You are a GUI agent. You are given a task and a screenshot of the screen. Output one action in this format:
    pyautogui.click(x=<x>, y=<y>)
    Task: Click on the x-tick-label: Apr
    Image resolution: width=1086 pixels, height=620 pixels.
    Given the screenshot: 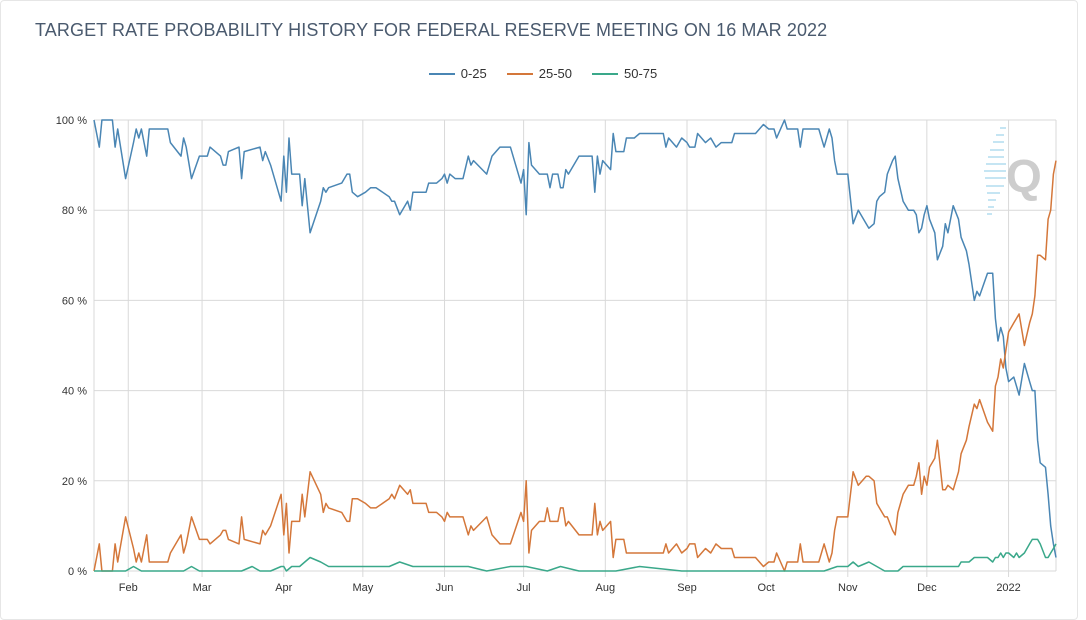 What is the action you would take?
    pyautogui.click(x=283, y=588)
    